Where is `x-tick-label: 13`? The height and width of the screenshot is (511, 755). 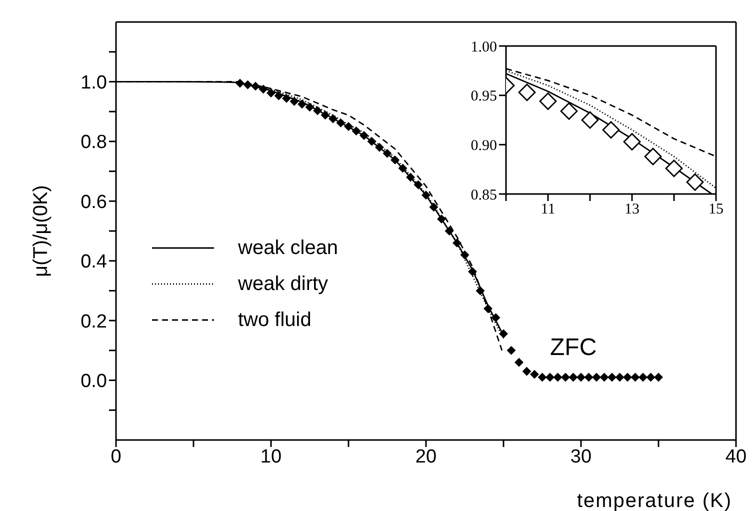 x-tick-label: 13 is located at coordinates (632, 210).